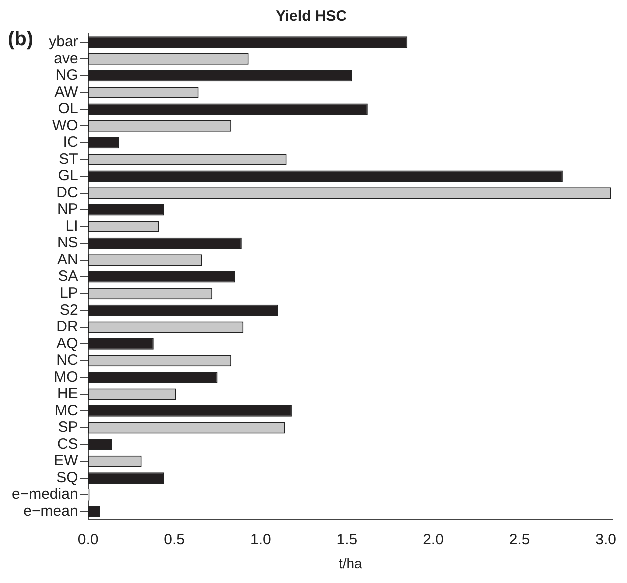 The image size is (627, 583). Describe the element at coordinates (175, 539) in the screenshot. I see `x-tick-label: 0.5` at that location.